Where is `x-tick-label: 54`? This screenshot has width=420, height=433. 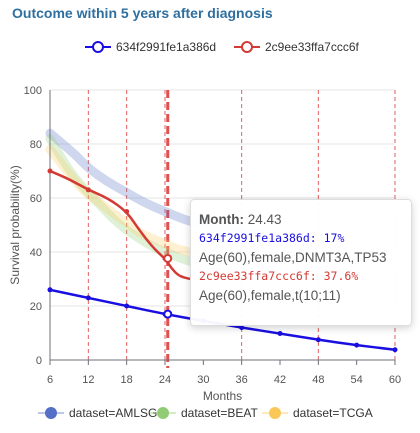
x-tick-label: 54 is located at coordinates (357, 380).